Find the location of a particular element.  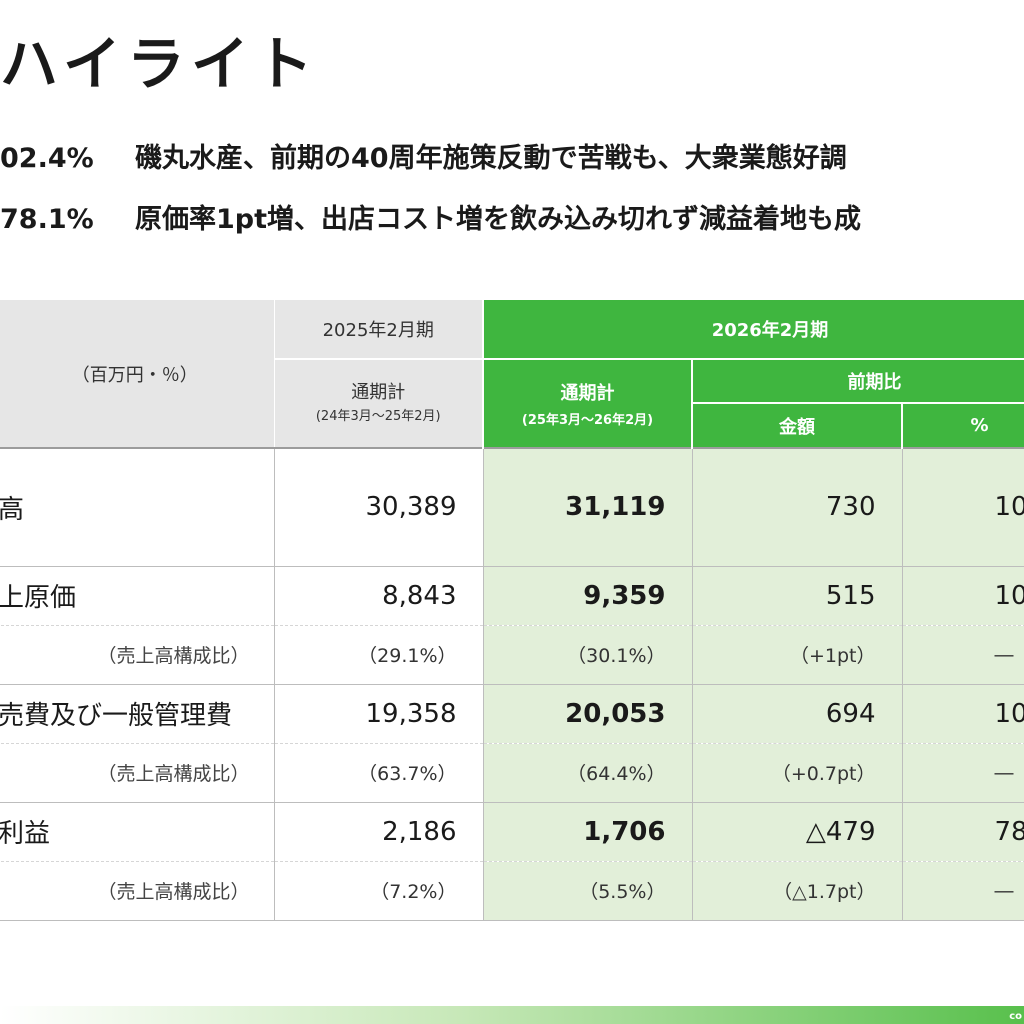

table-row: 上原価 8,843 9,359 515 105 is located at coordinates (512, 595).